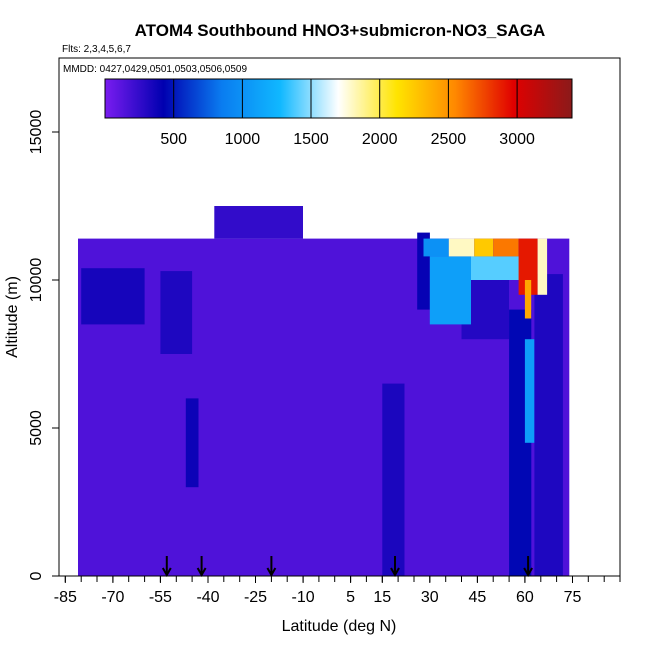 The width and height of the screenshot is (650, 650). What do you see at coordinates (347, 567) in the screenshot?
I see `flight-arrows` at bounding box center [347, 567].